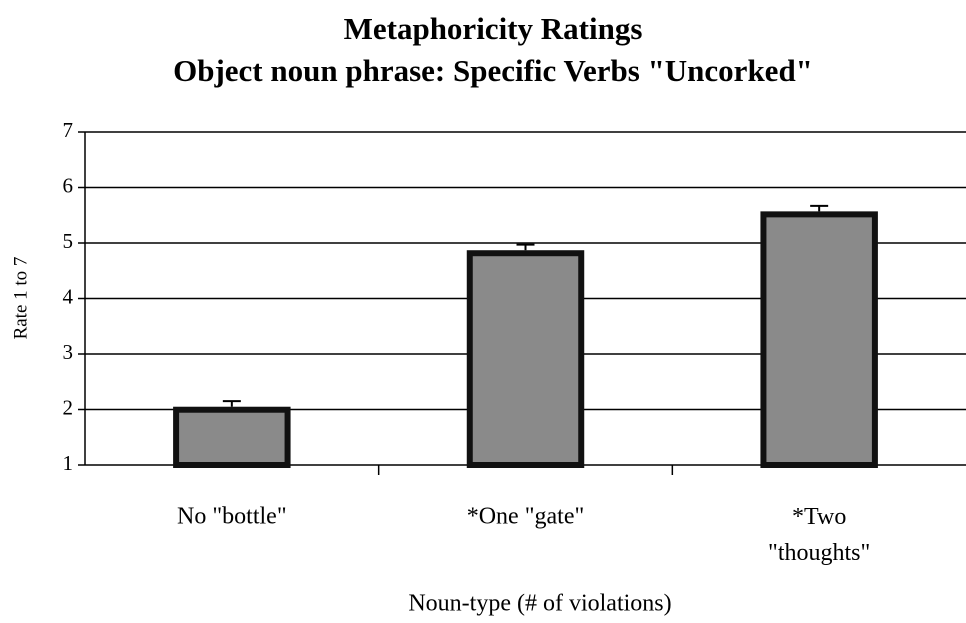  What do you see at coordinates (526, 517) in the screenshot?
I see `x-tick-label: *One "gate"` at bounding box center [526, 517].